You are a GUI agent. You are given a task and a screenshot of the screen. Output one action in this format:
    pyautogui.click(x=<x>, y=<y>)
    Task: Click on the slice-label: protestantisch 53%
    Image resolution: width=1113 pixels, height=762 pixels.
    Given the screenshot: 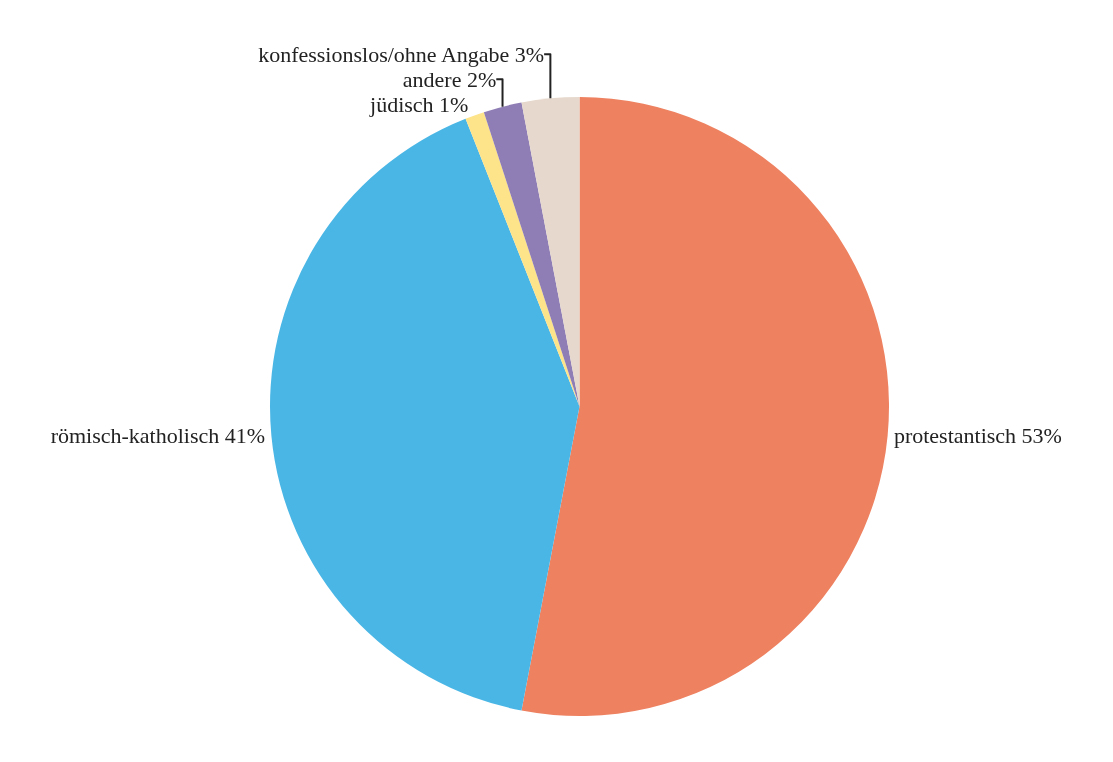 What is the action you would take?
    pyautogui.click(x=977, y=436)
    